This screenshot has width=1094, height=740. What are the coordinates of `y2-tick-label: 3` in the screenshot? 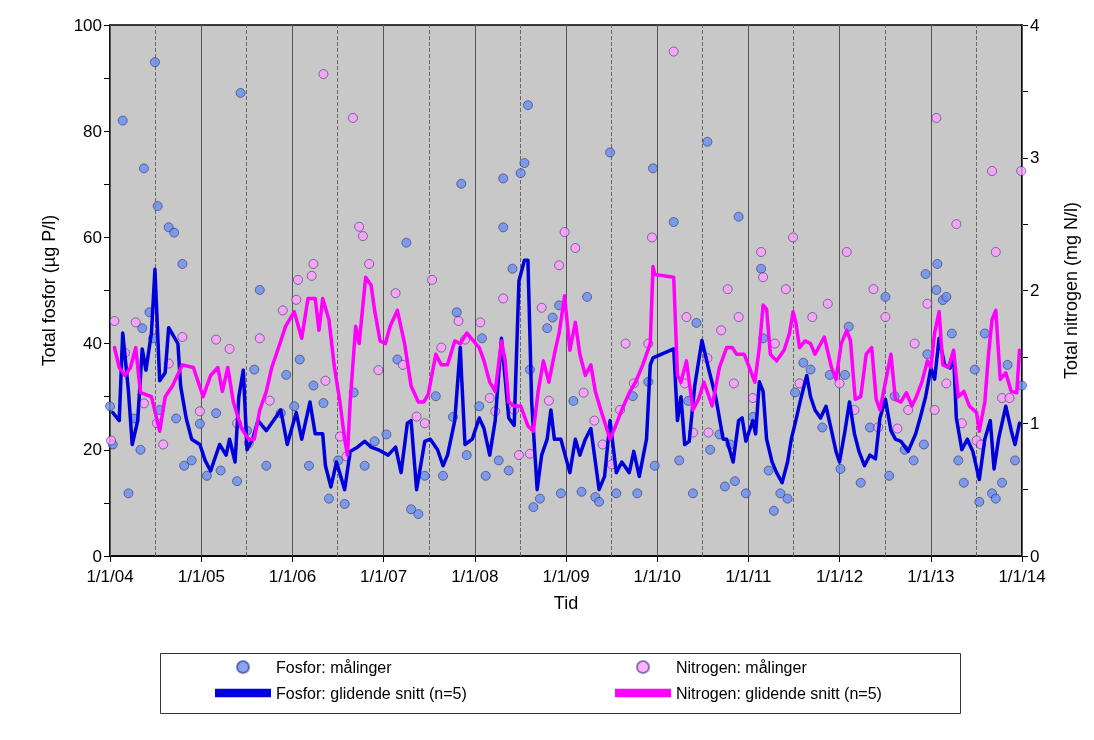 It's located at (1035, 158).